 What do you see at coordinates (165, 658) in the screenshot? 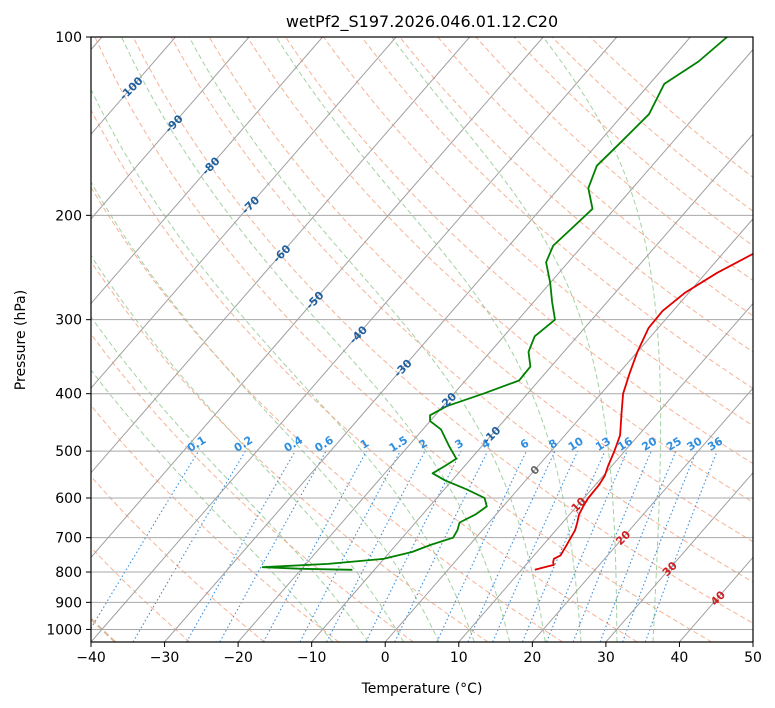
I see `x-tick-label: −30` at bounding box center [165, 658].